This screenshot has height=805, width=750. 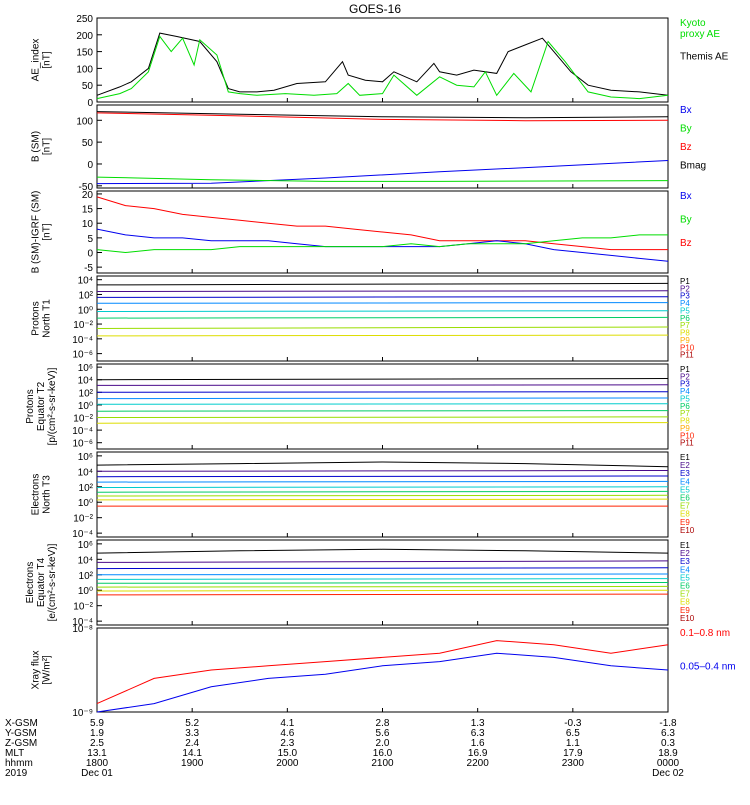 What do you see at coordinates (685, 577) in the screenshot?
I see `legend-label: E5` at bounding box center [685, 577].